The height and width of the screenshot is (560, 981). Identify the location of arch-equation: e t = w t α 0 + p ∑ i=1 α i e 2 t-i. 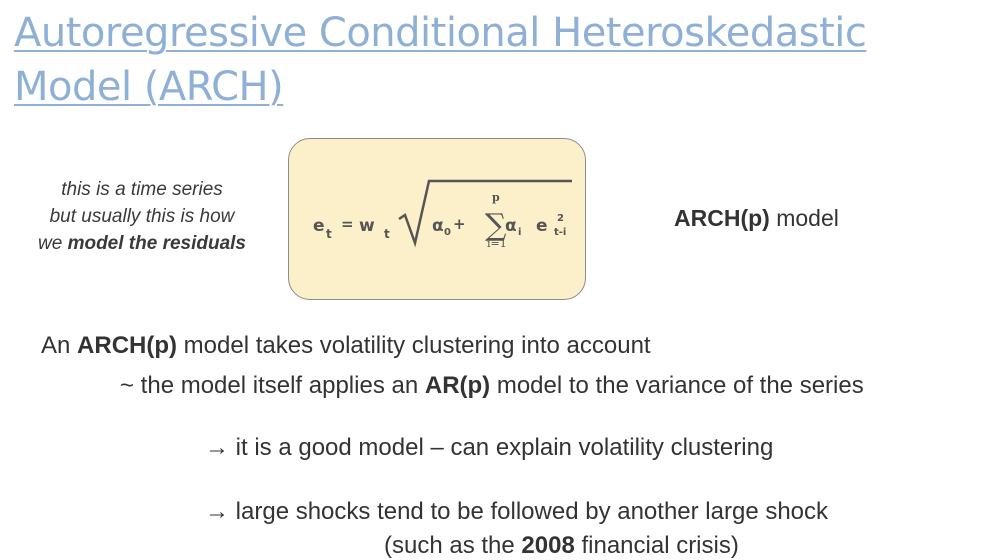
(442, 214).